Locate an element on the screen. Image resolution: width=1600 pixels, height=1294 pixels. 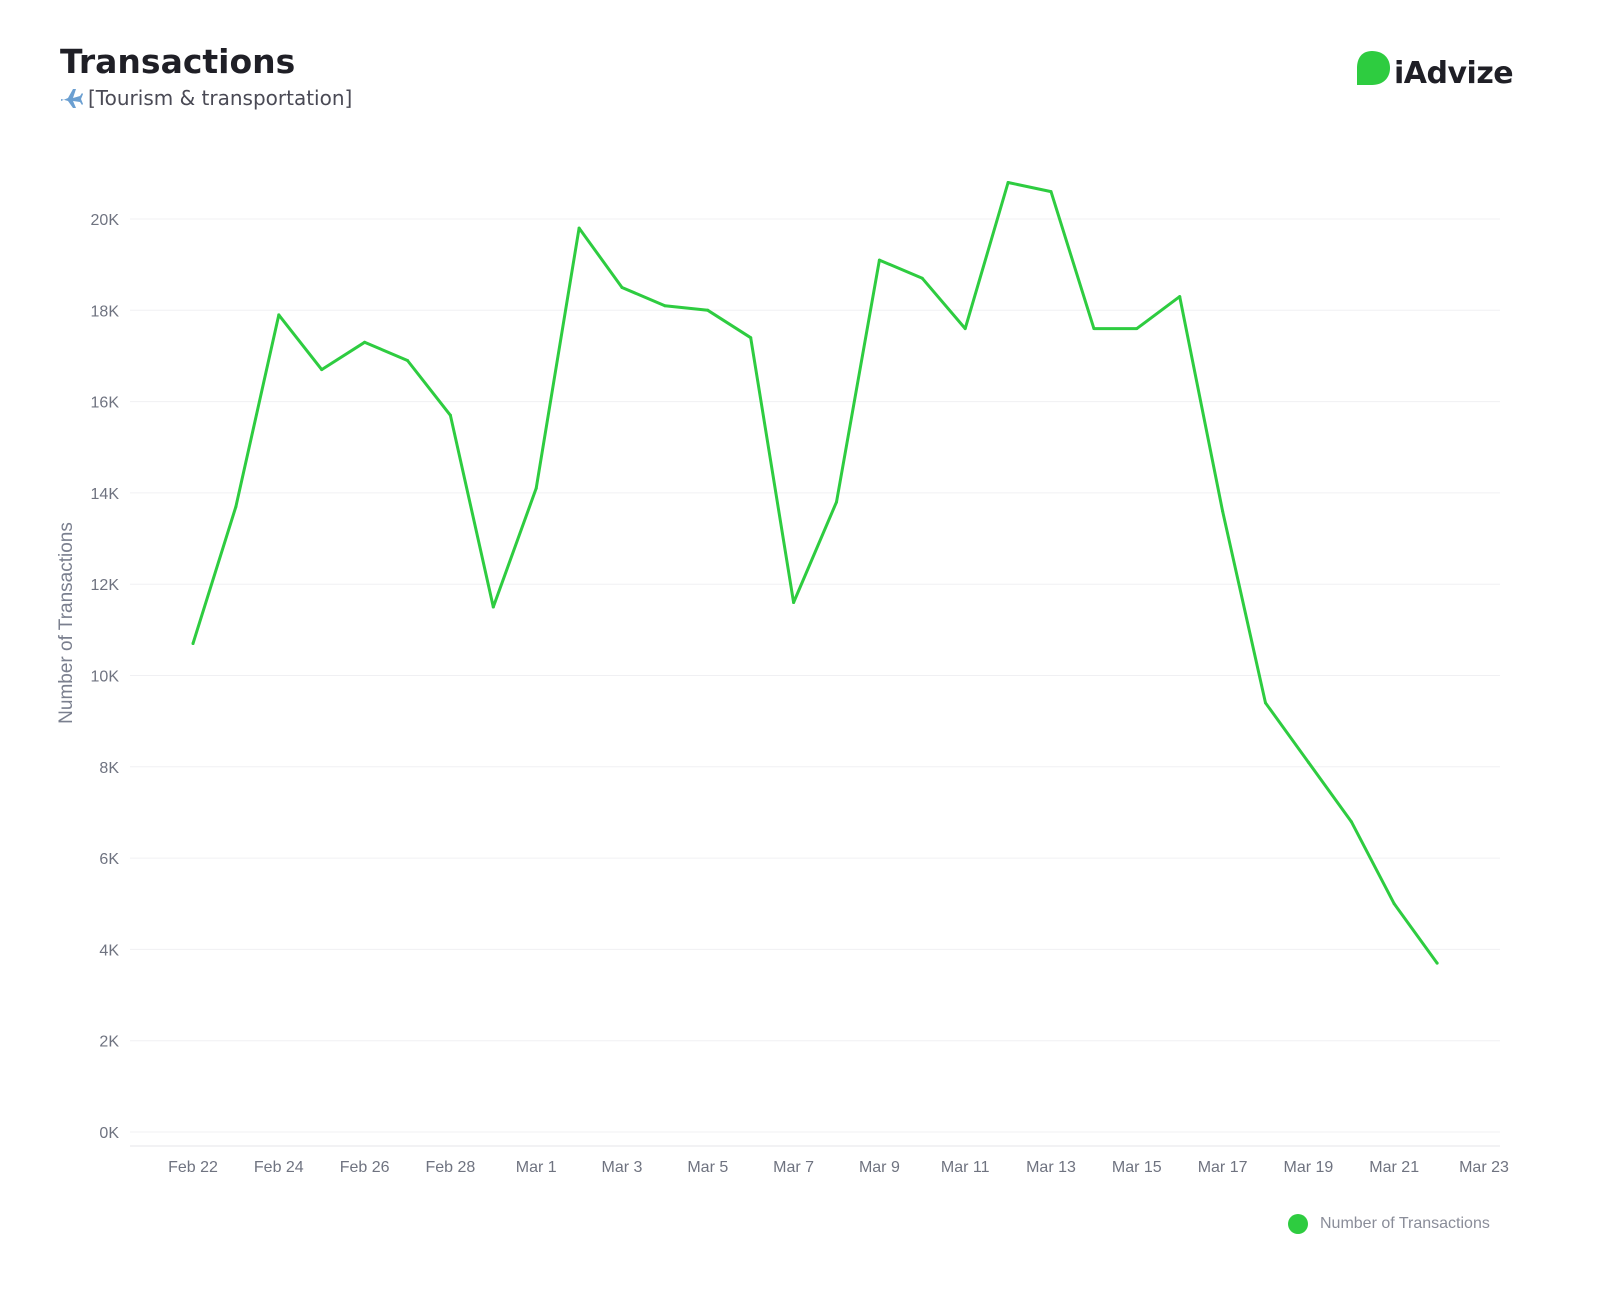
chat-bubble-icon is located at coordinates (1373, 67).